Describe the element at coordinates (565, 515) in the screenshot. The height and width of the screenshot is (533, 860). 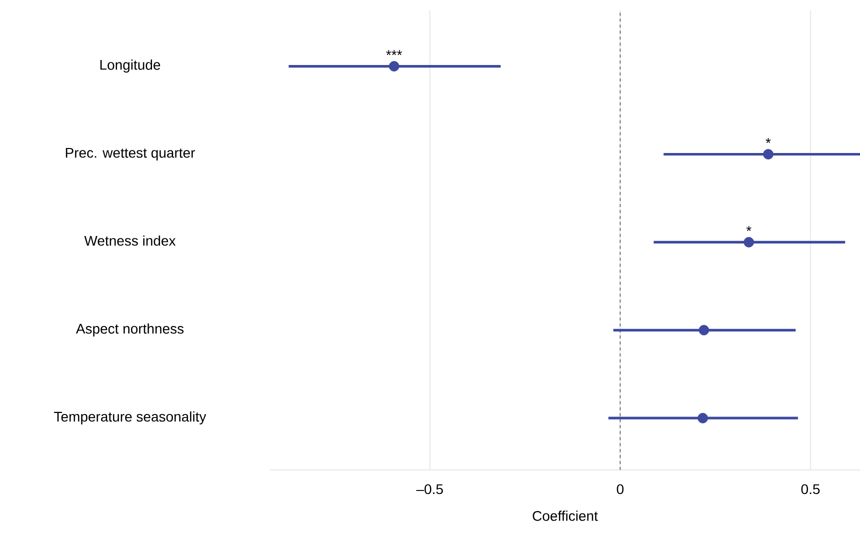
I see `x-axis-title: Coefficient` at that location.